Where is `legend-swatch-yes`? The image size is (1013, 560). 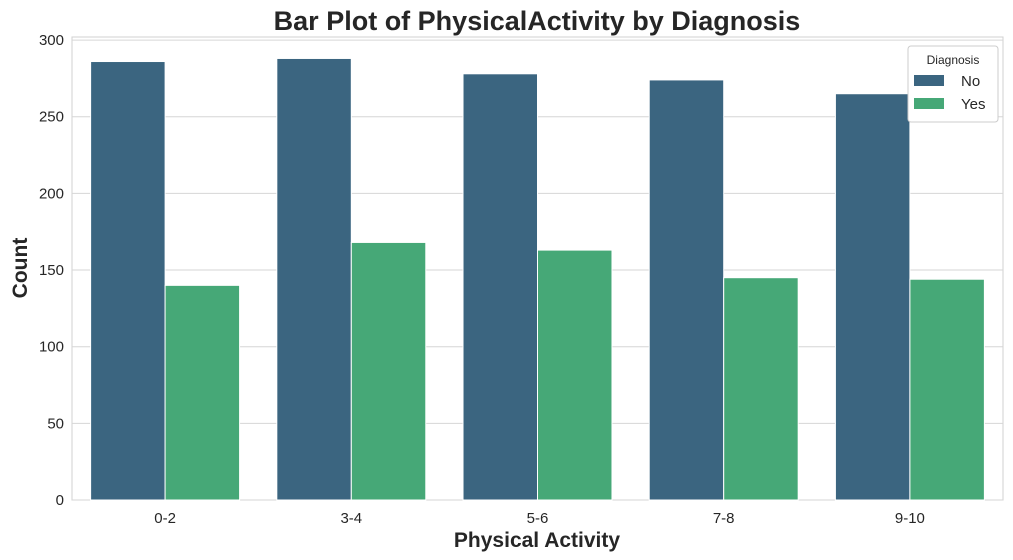
legend-swatch-yes is located at coordinates (929, 103).